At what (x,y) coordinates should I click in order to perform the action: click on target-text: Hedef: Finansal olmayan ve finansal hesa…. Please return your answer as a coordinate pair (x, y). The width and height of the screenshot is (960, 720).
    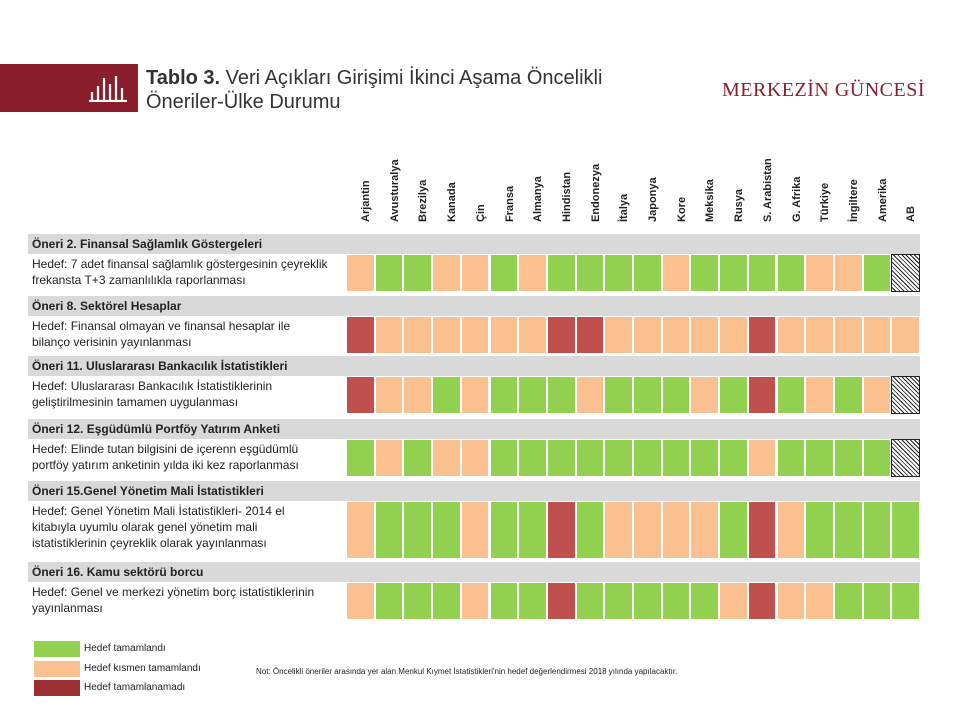
    Looking at the image, I should click on (190, 334).